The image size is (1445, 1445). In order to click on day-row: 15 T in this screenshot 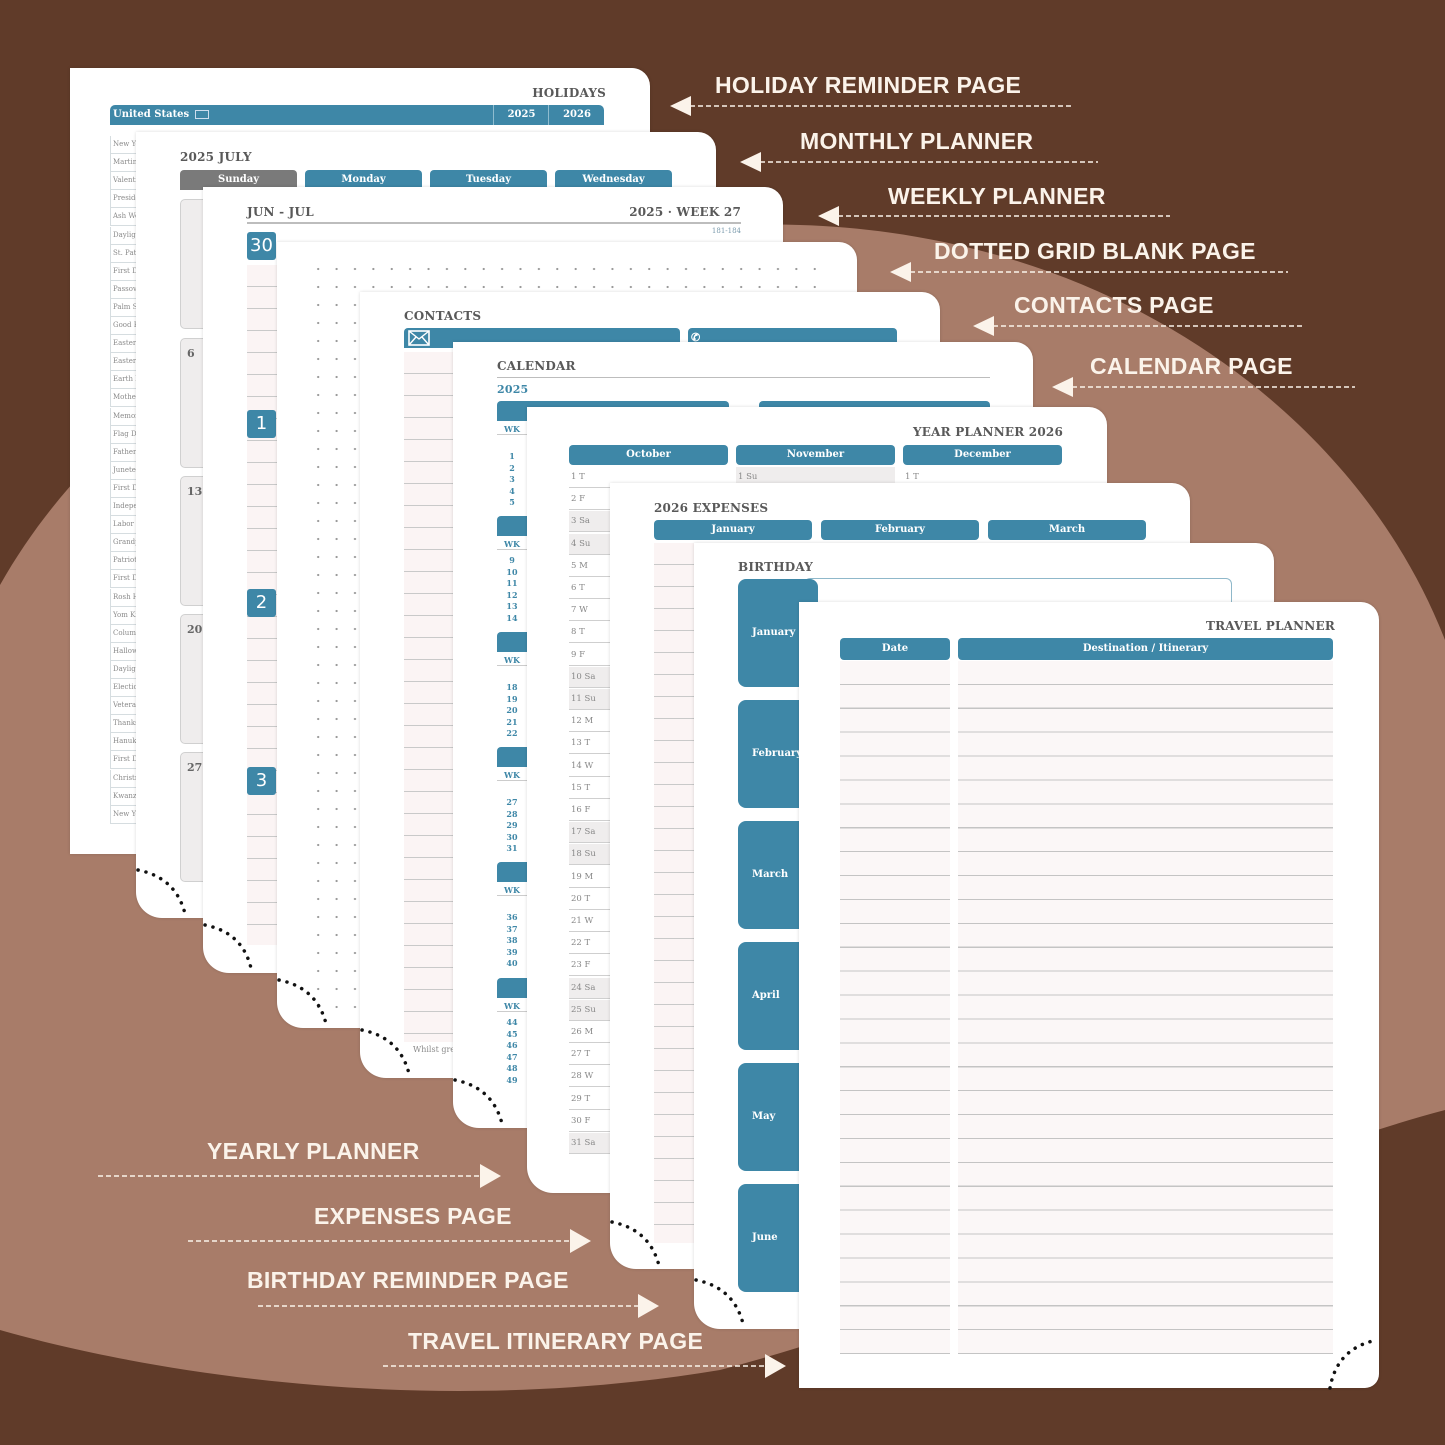, I will do `click(589, 788)`.